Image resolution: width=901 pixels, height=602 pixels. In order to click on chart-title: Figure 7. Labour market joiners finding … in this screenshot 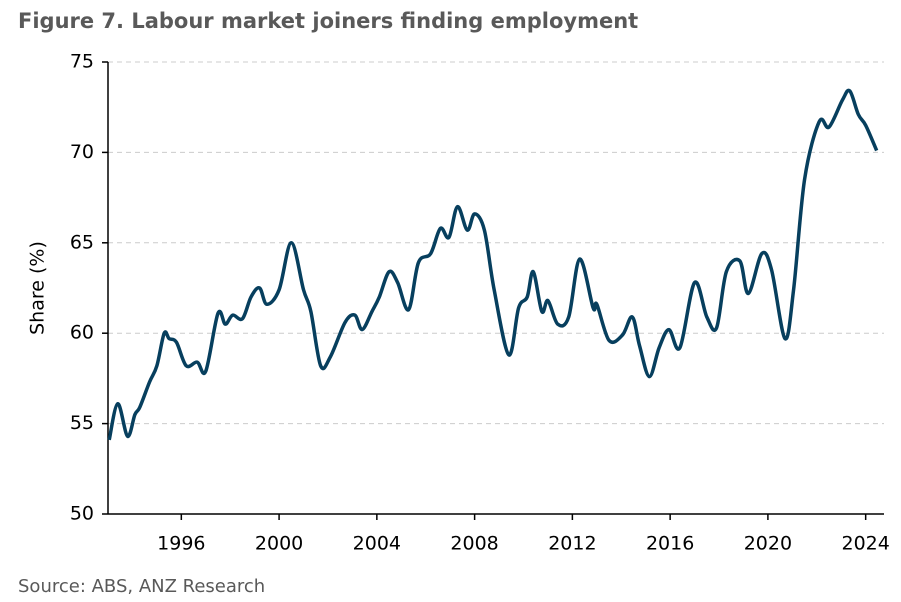, I will do `click(328, 21)`.